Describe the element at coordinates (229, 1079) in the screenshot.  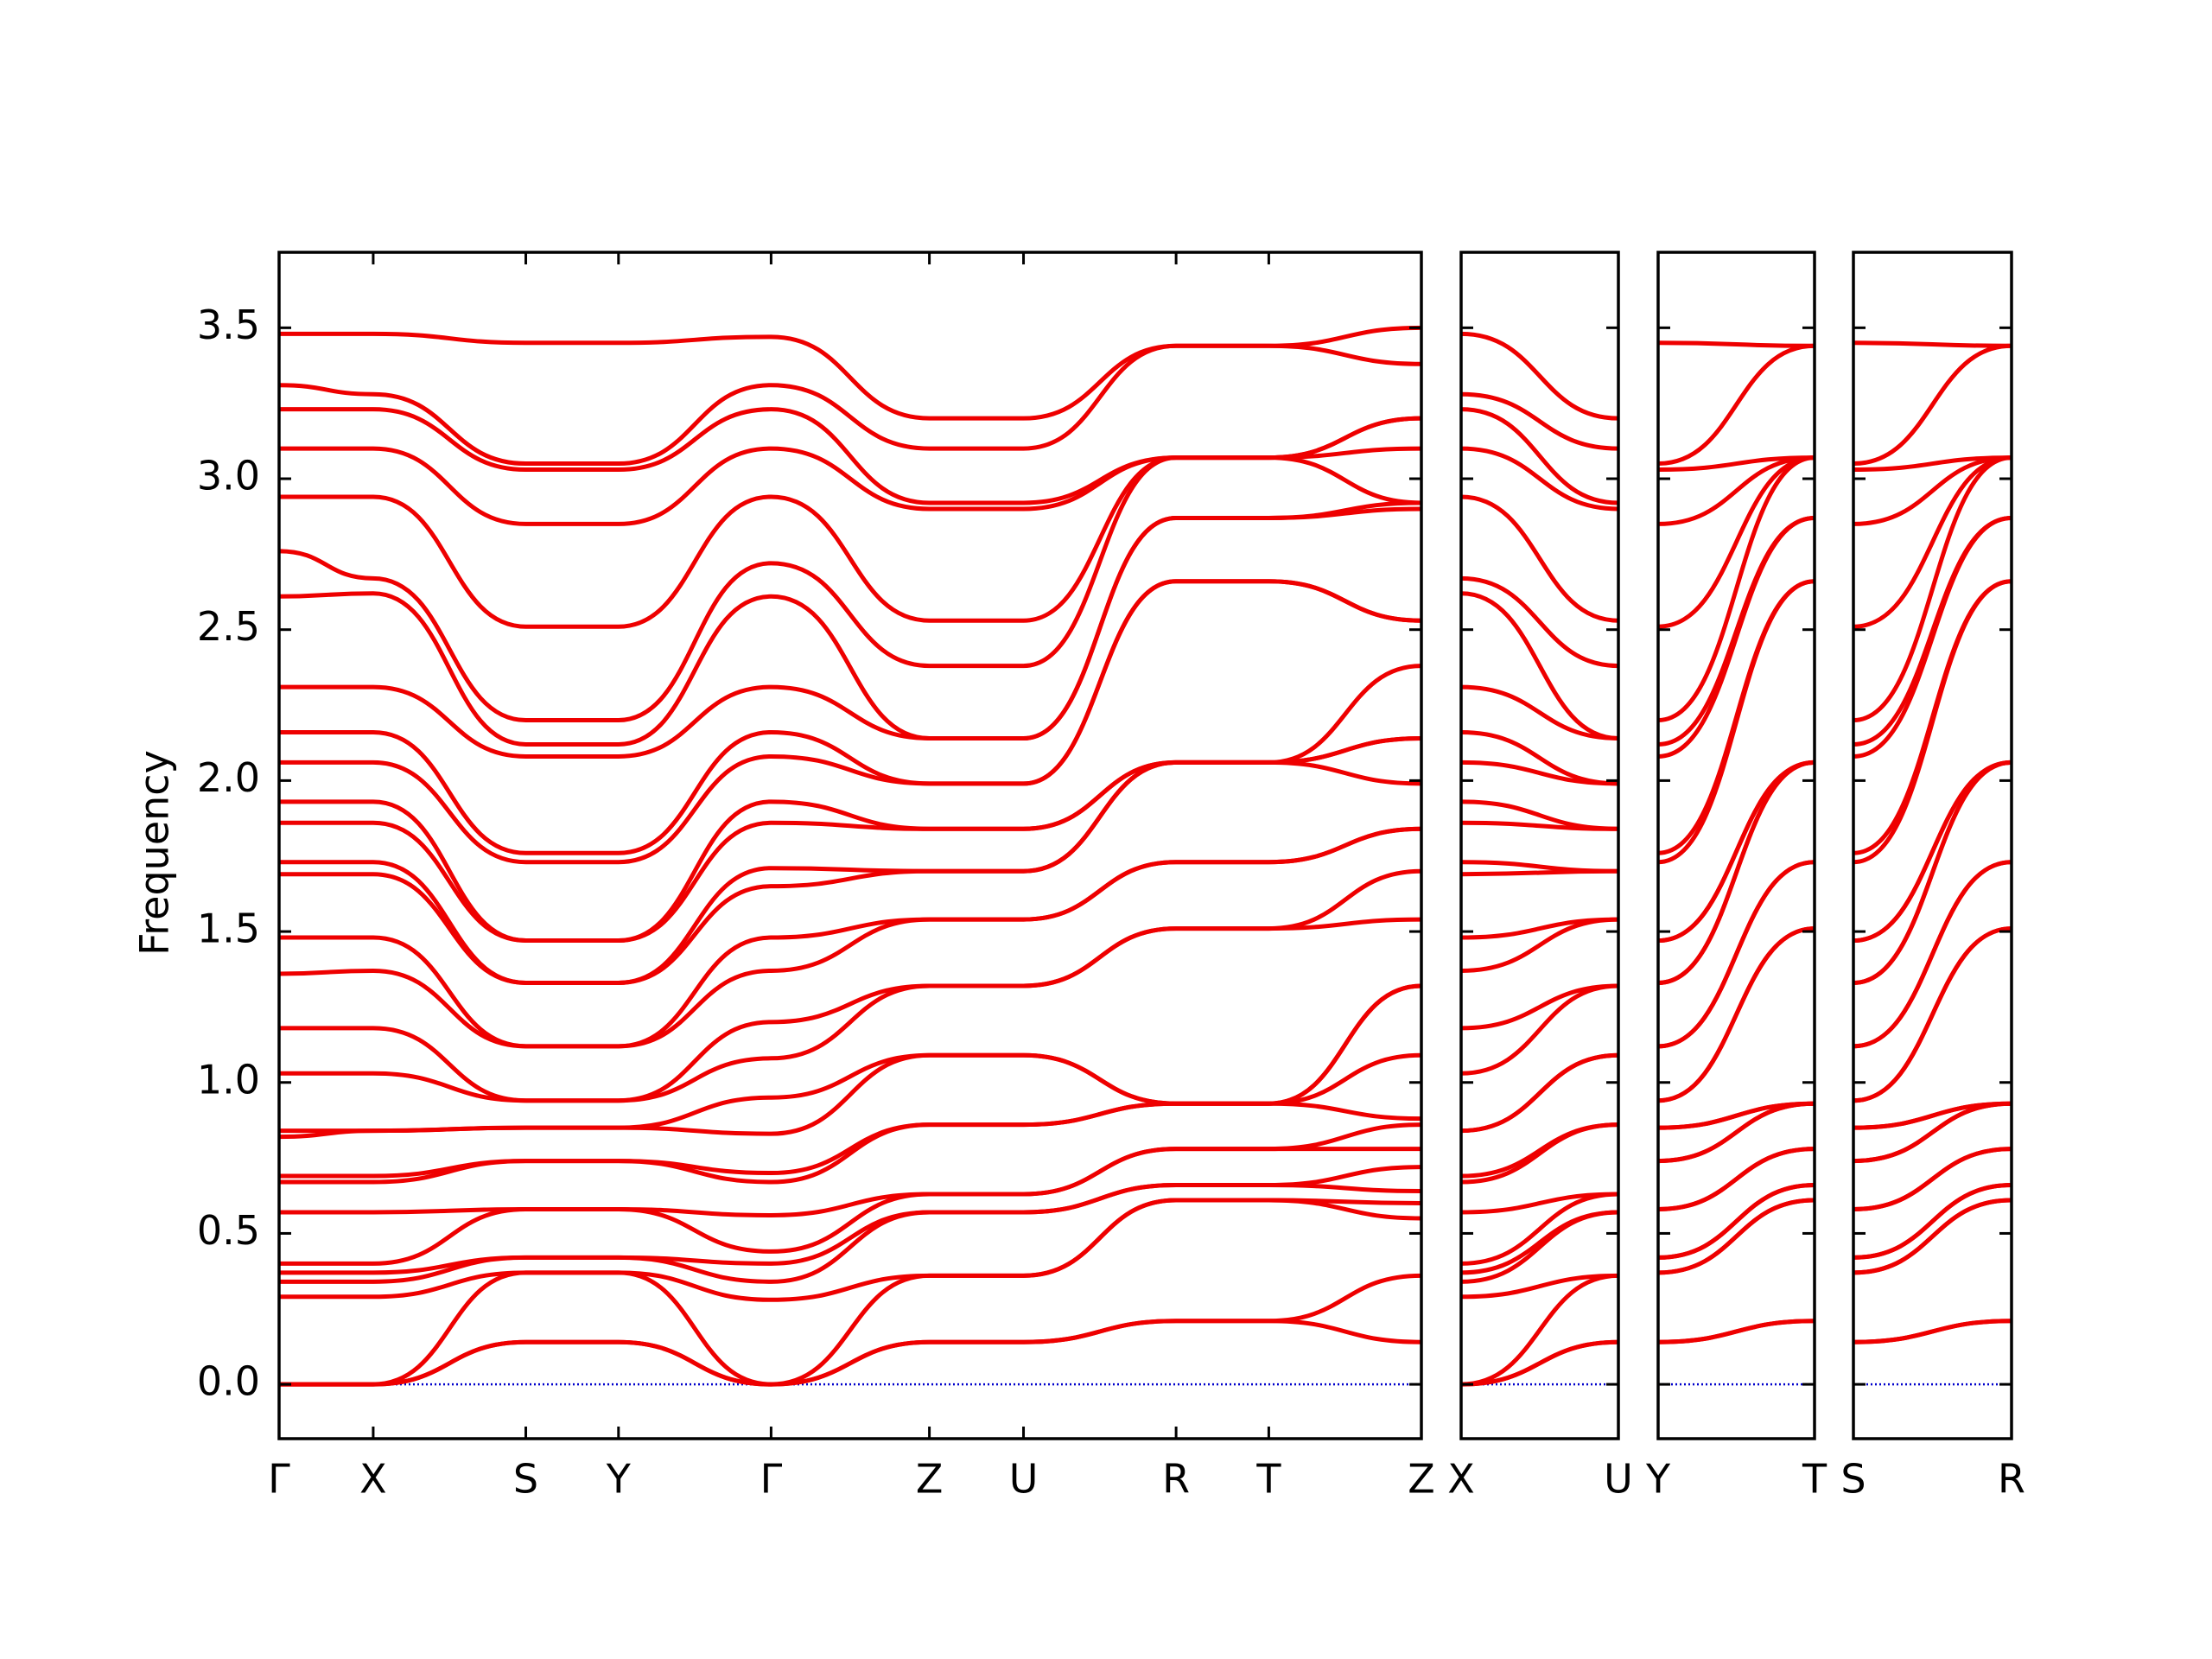
I see `y-tick-label: 1.0` at that location.